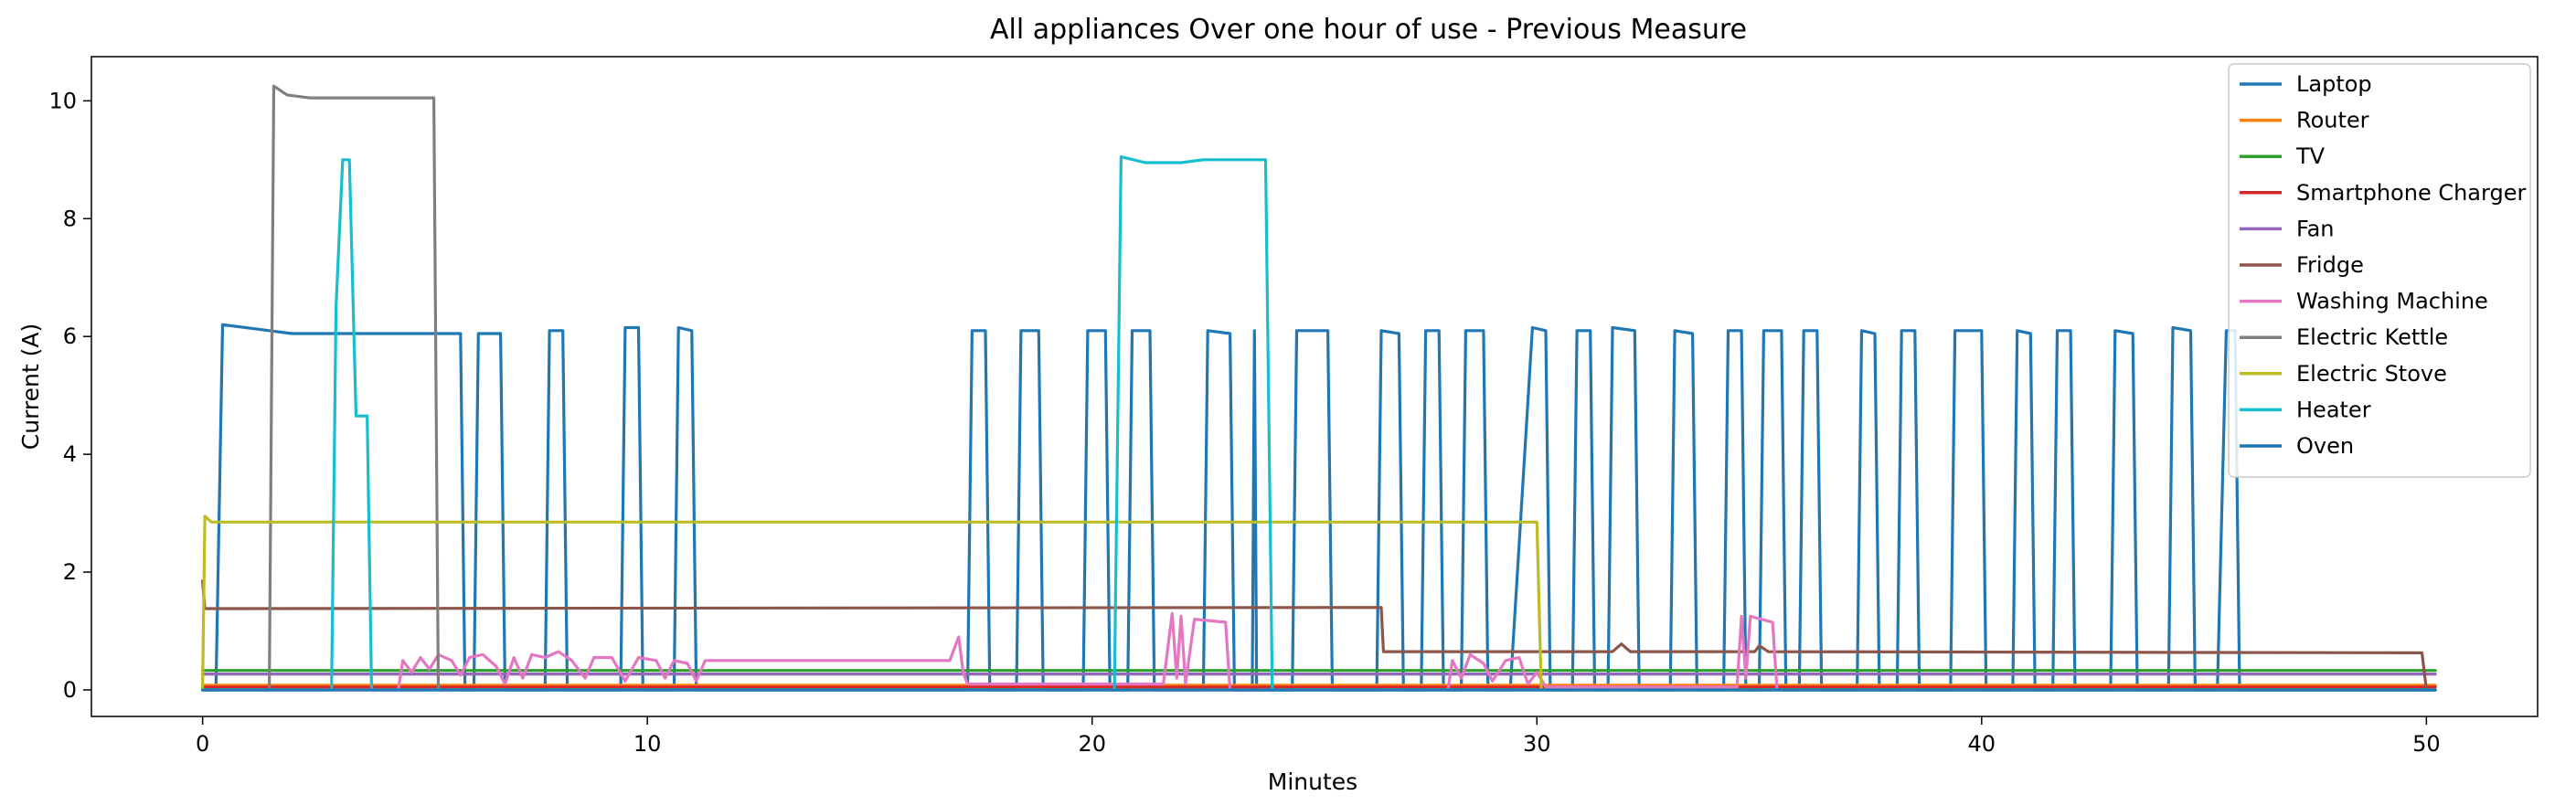  Describe the element at coordinates (1537, 744) in the screenshot. I see `x-tick-label: 30` at that location.